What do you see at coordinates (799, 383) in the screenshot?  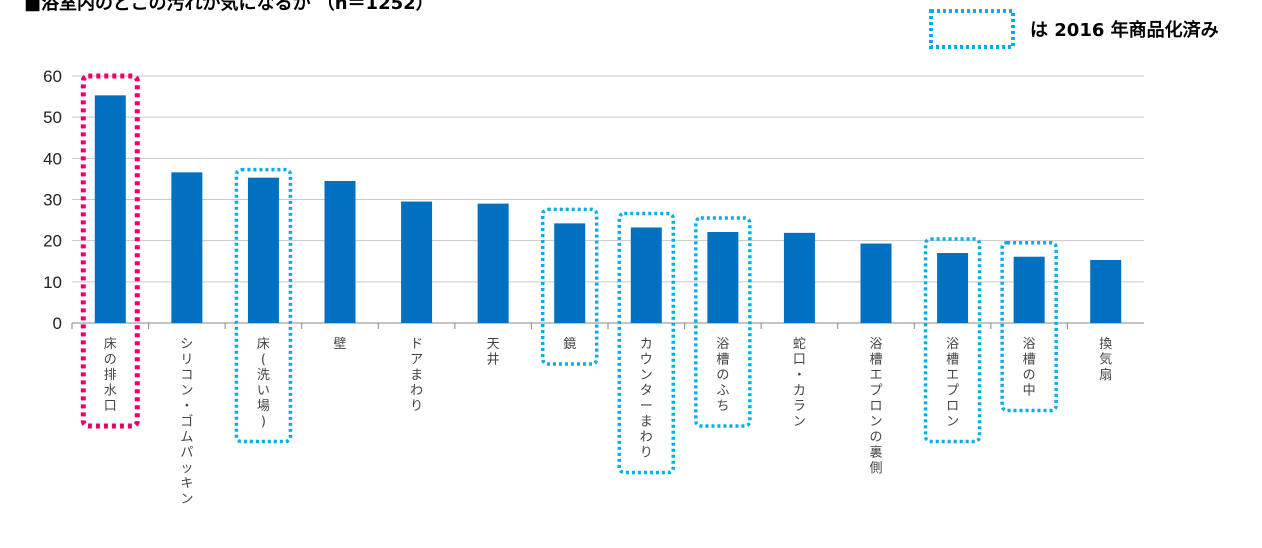 I see `x-tick-label: 蛇口・カラン` at bounding box center [799, 383].